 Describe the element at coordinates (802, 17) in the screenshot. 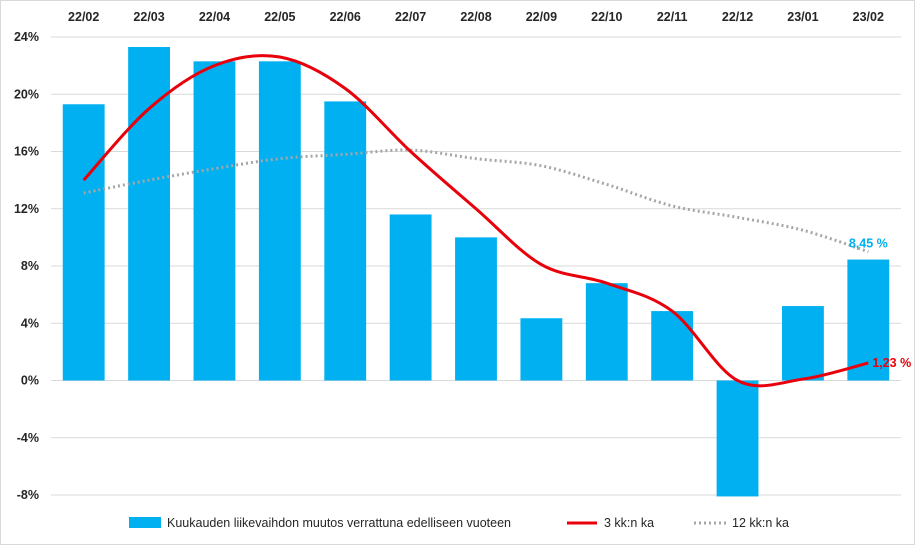

I see `x-tick-label: 23/01` at that location.